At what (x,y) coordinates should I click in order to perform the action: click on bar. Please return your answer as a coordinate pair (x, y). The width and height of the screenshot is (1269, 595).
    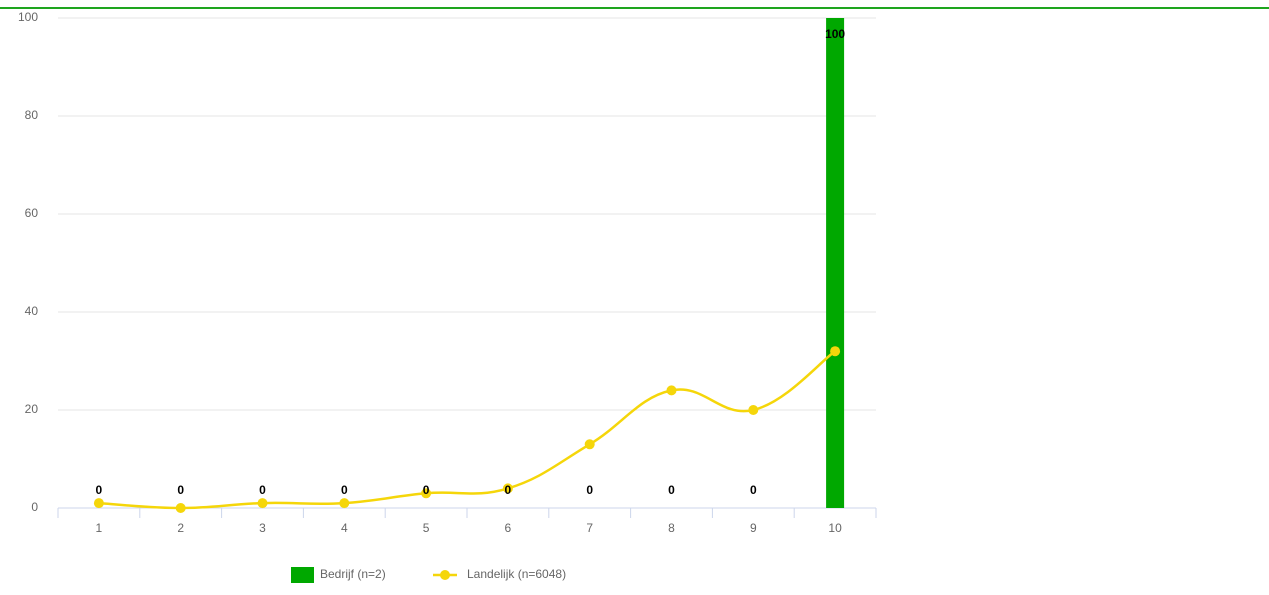
    Looking at the image, I should click on (835, 263).